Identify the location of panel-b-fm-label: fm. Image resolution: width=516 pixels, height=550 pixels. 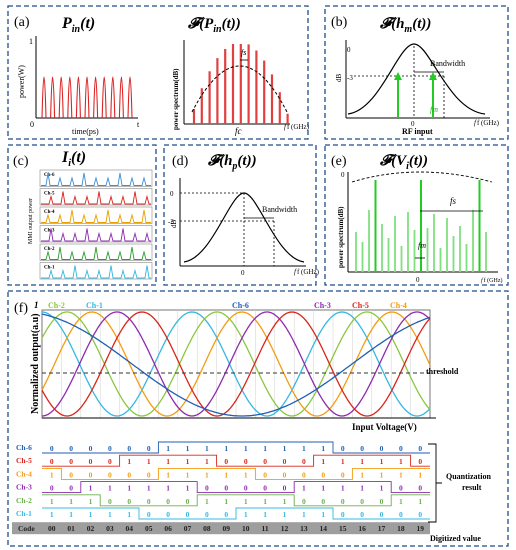
(434, 109).